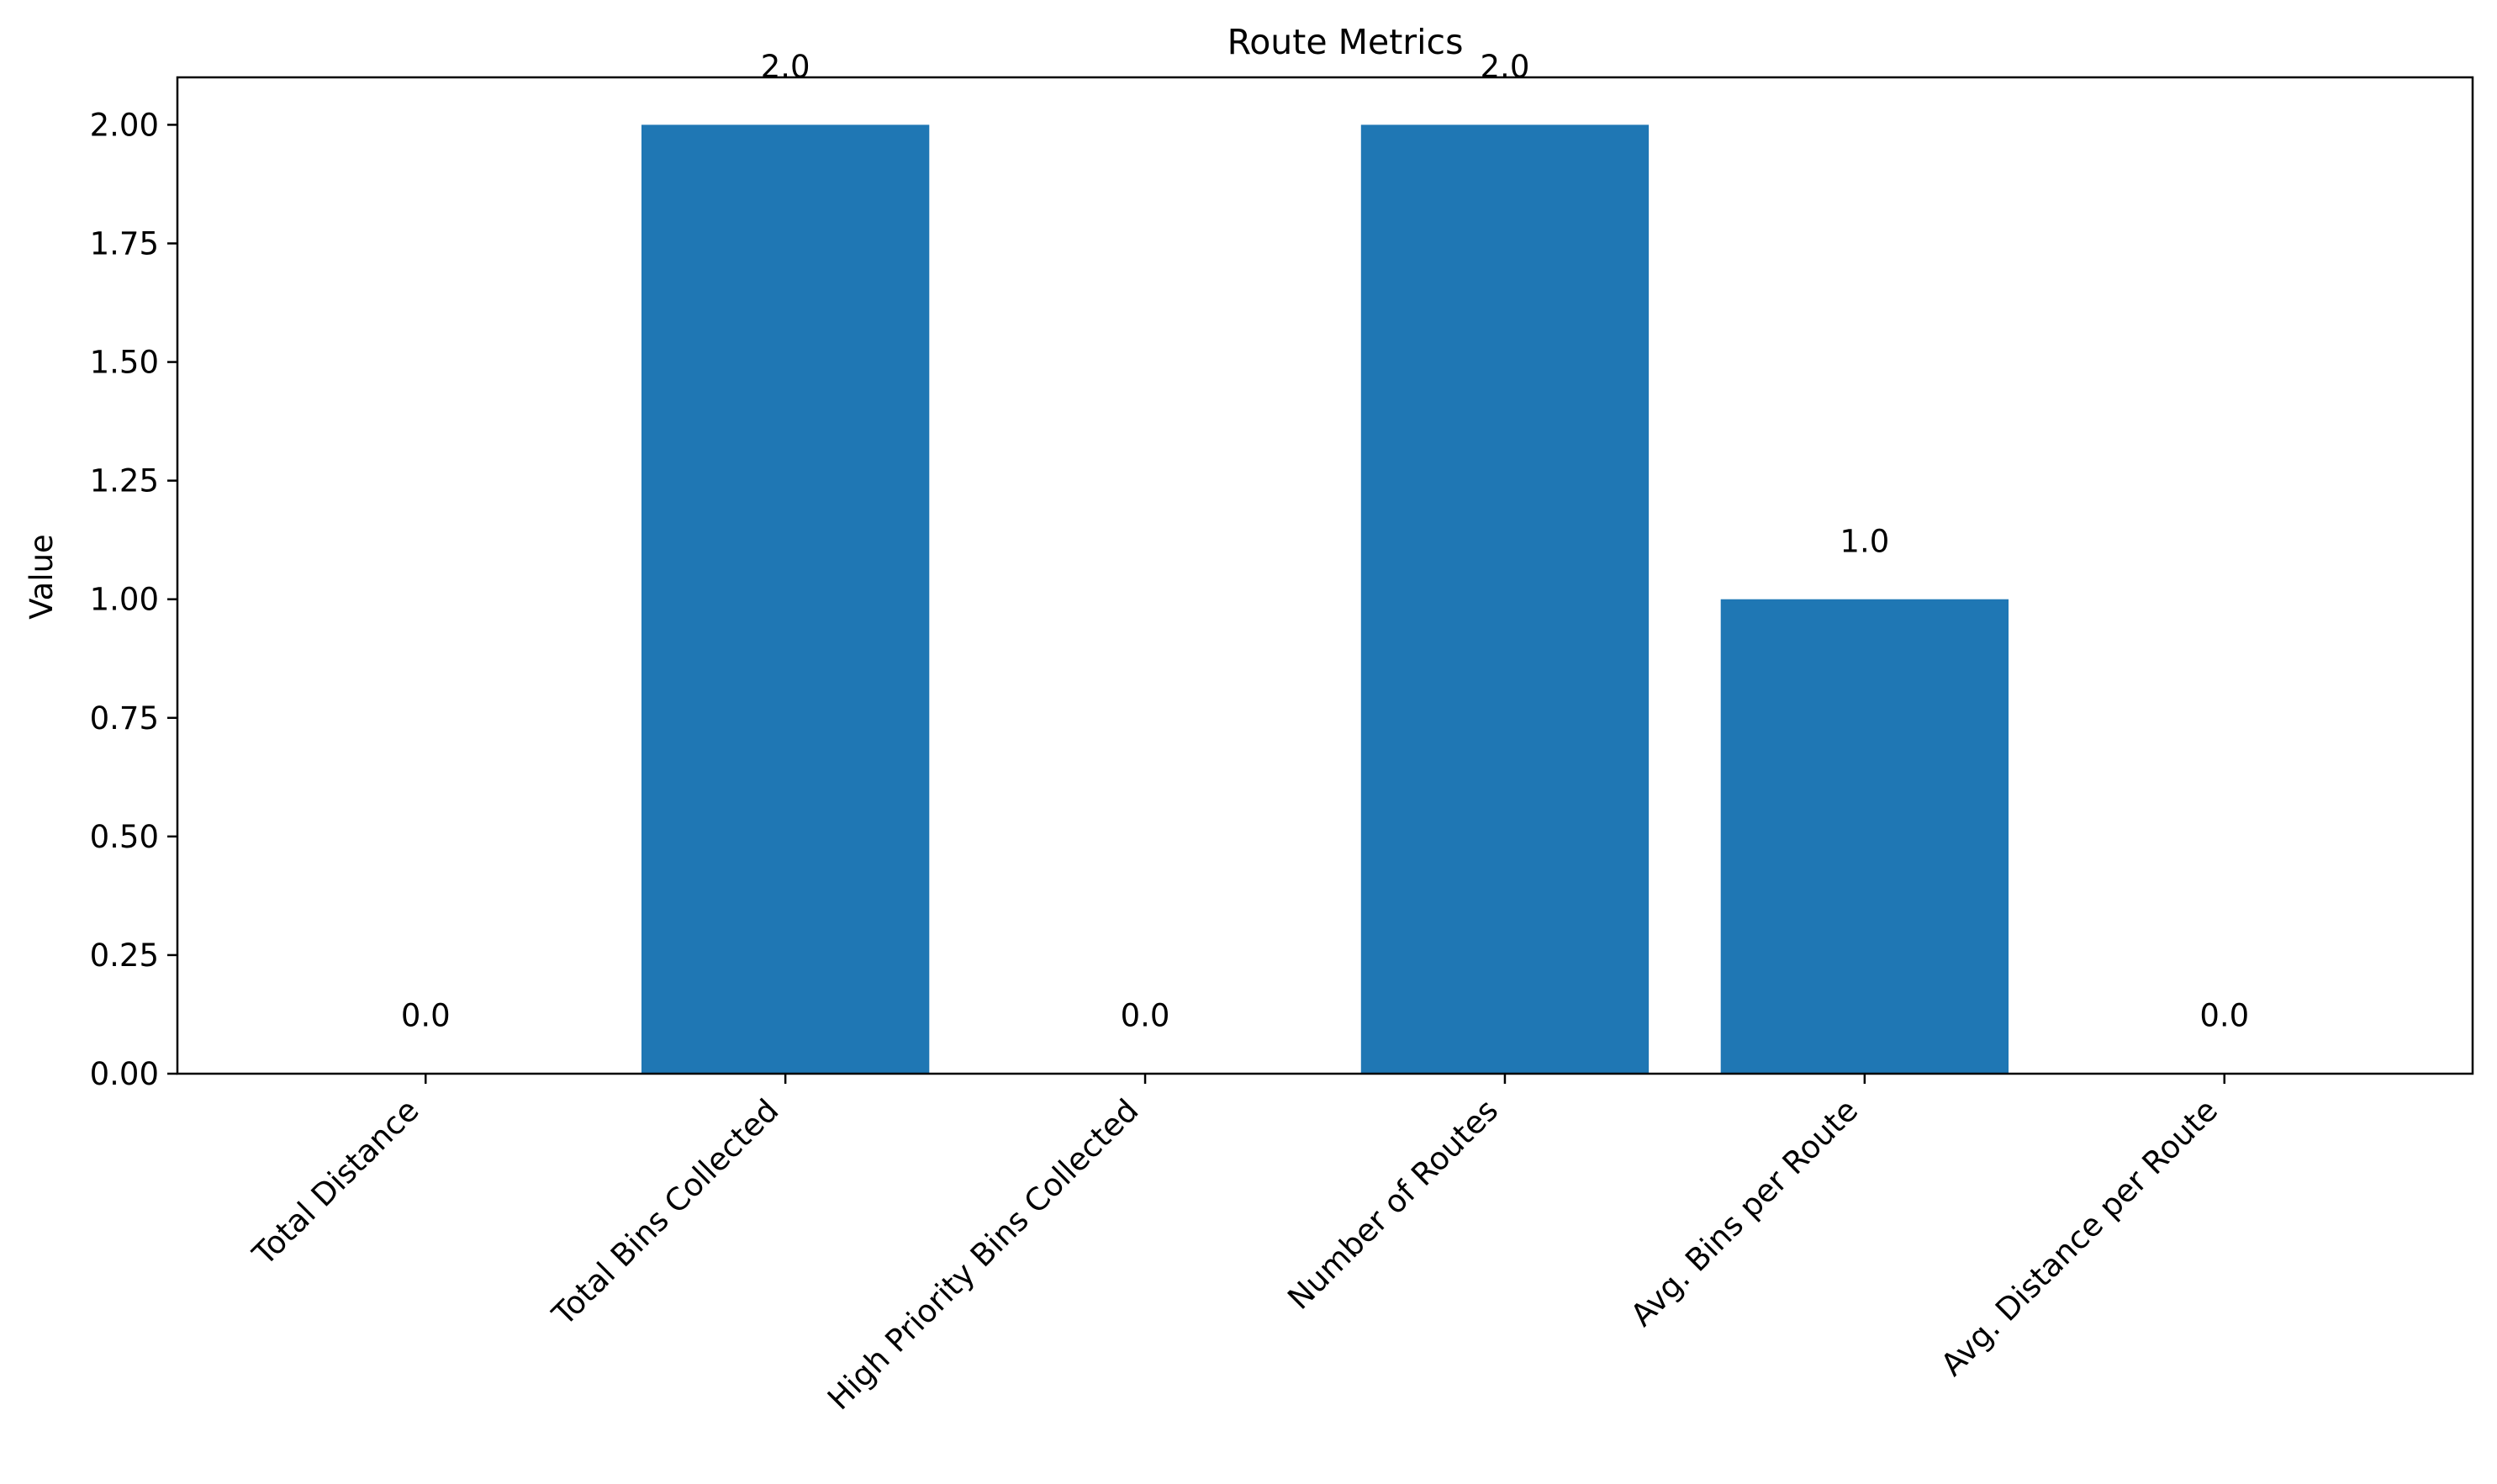 The width and height of the screenshot is (2497, 1484). What do you see at coordinates (2079, 1237) in the screenshot?
I see `x-tick-label-5: Avg. Distance per Route` at bounding box center [2079, 1237].